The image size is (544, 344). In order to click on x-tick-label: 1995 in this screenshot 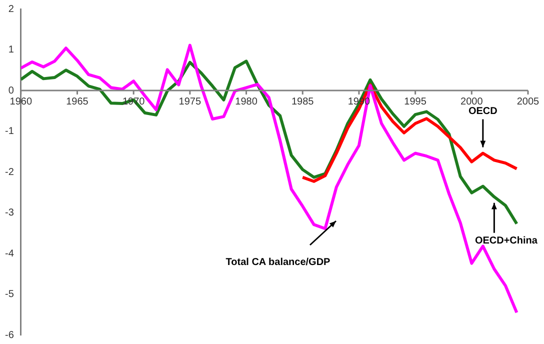, I will do `click(415, 102)`.